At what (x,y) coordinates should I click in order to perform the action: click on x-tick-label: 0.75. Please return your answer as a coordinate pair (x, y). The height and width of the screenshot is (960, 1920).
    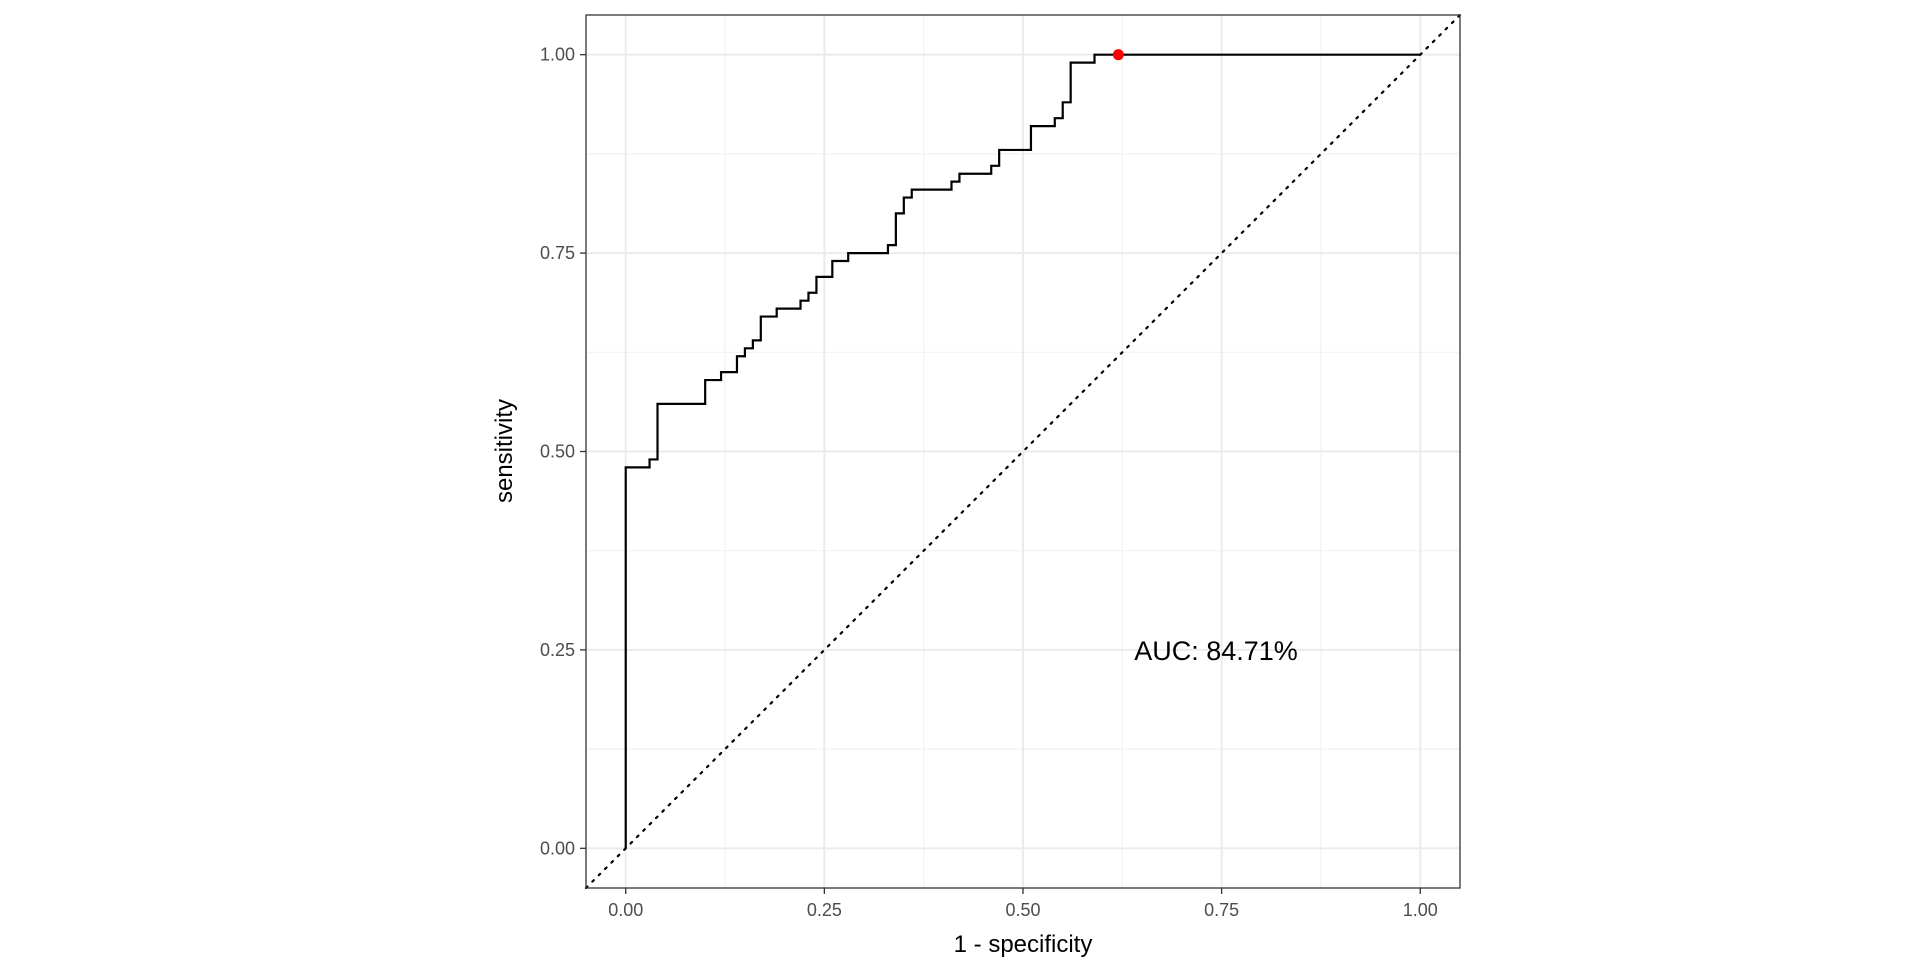
    Looking at the image, I should click on (1221, 910).